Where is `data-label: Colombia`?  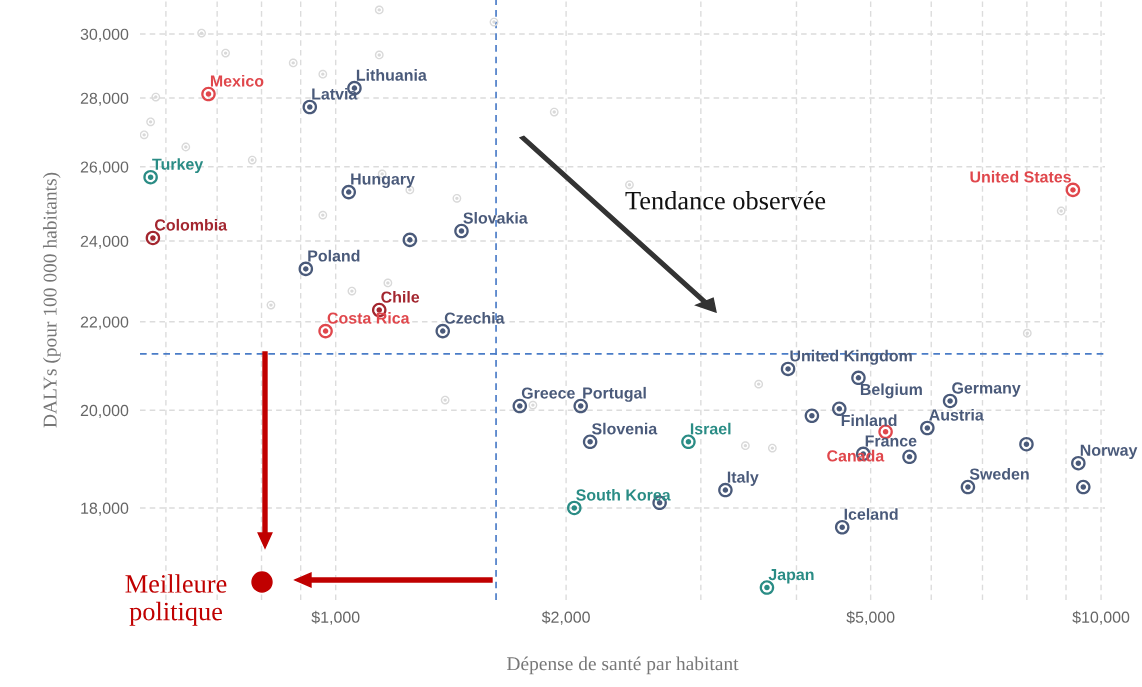
data-label: Colombia is located at coordinates (191, 224).